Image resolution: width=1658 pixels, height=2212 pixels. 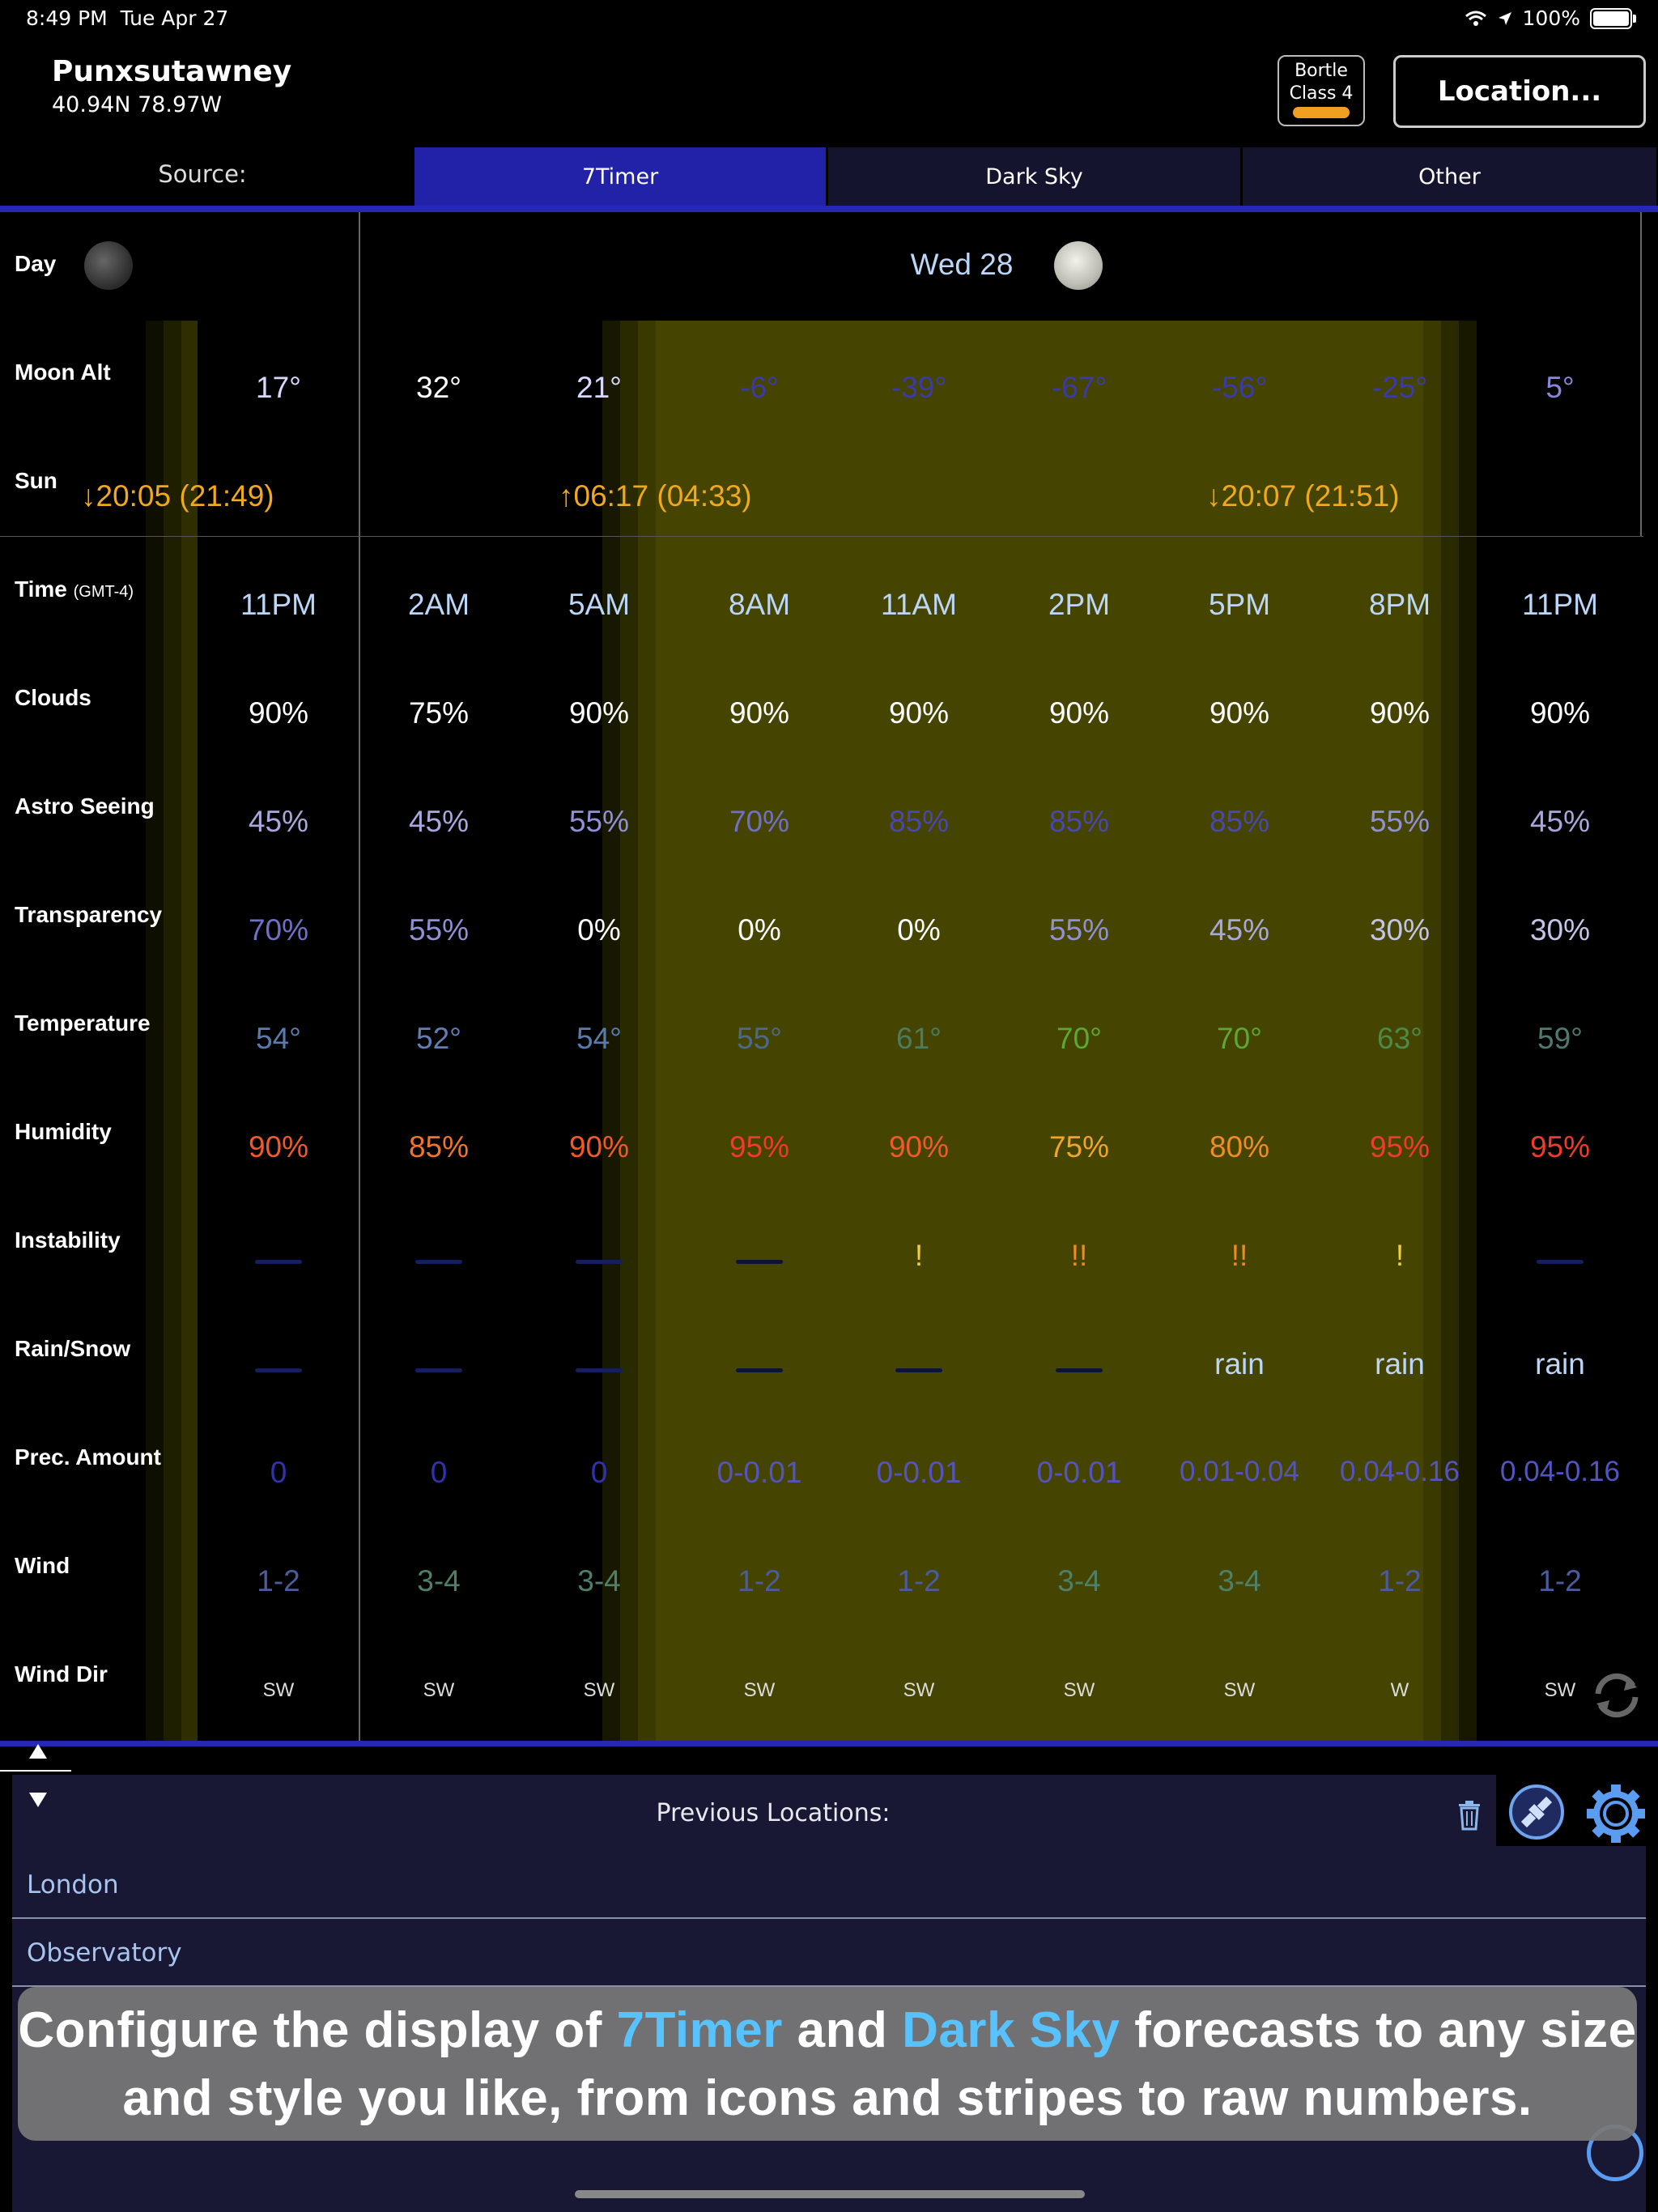 What do you see at coordinates (38, 1799) in the screenshot?
I see `arrow-down-icon` at bounding box center [38, 1799].